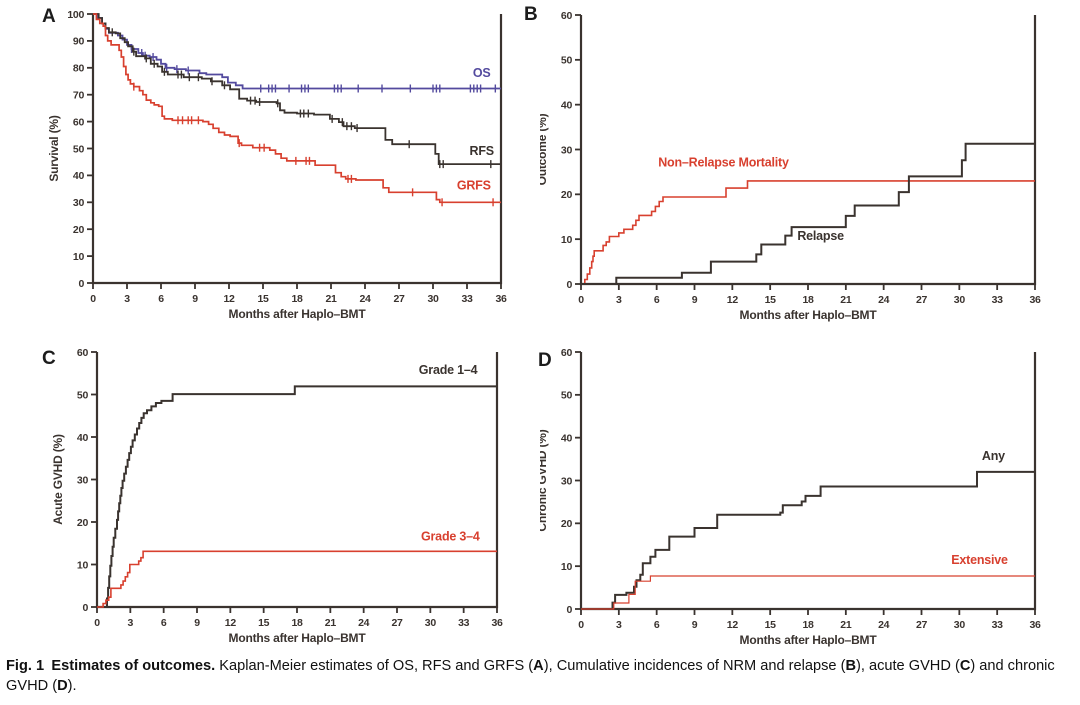 The image size is (1080, 705). What do you see at coordinates (49, 16) in the screenshot?
I see `panel-letter-a: A` at bounding box center [49, 16].